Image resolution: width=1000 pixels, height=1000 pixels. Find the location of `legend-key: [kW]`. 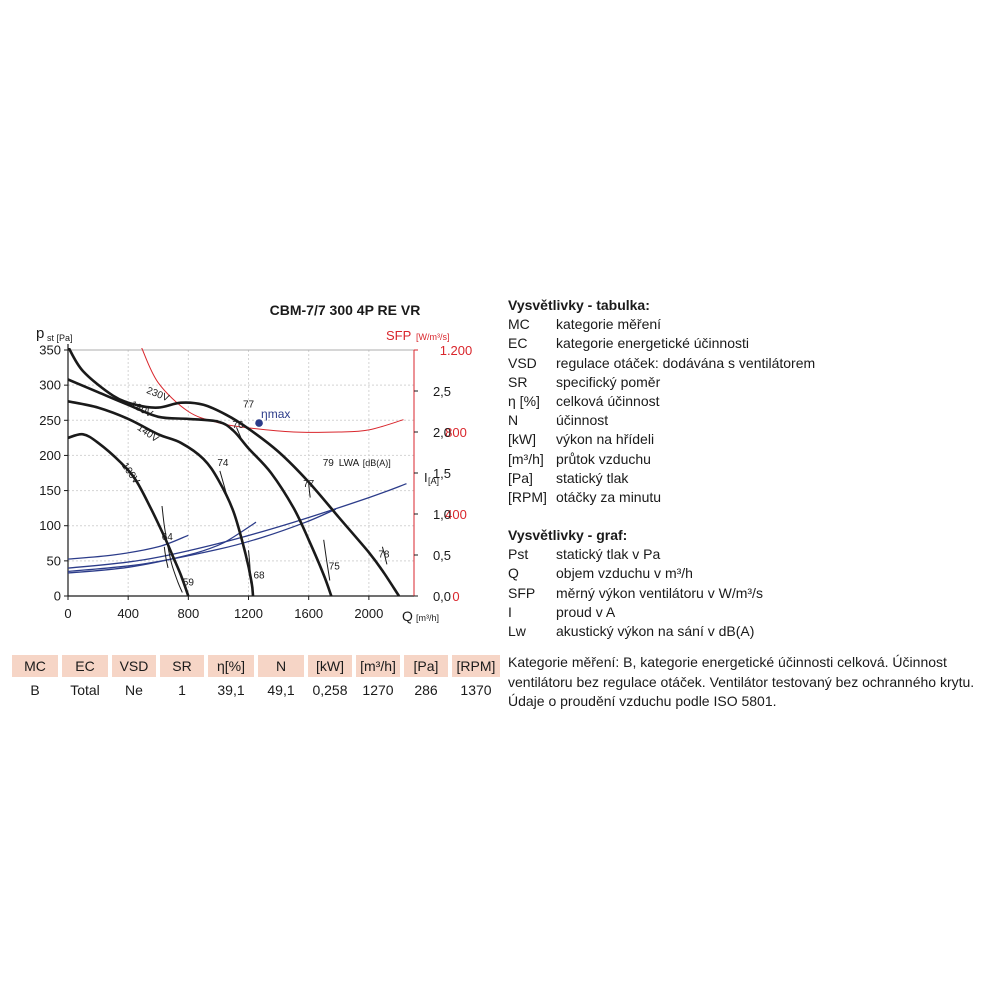

legend-key: [kW] is located at coordinates (522, 439).